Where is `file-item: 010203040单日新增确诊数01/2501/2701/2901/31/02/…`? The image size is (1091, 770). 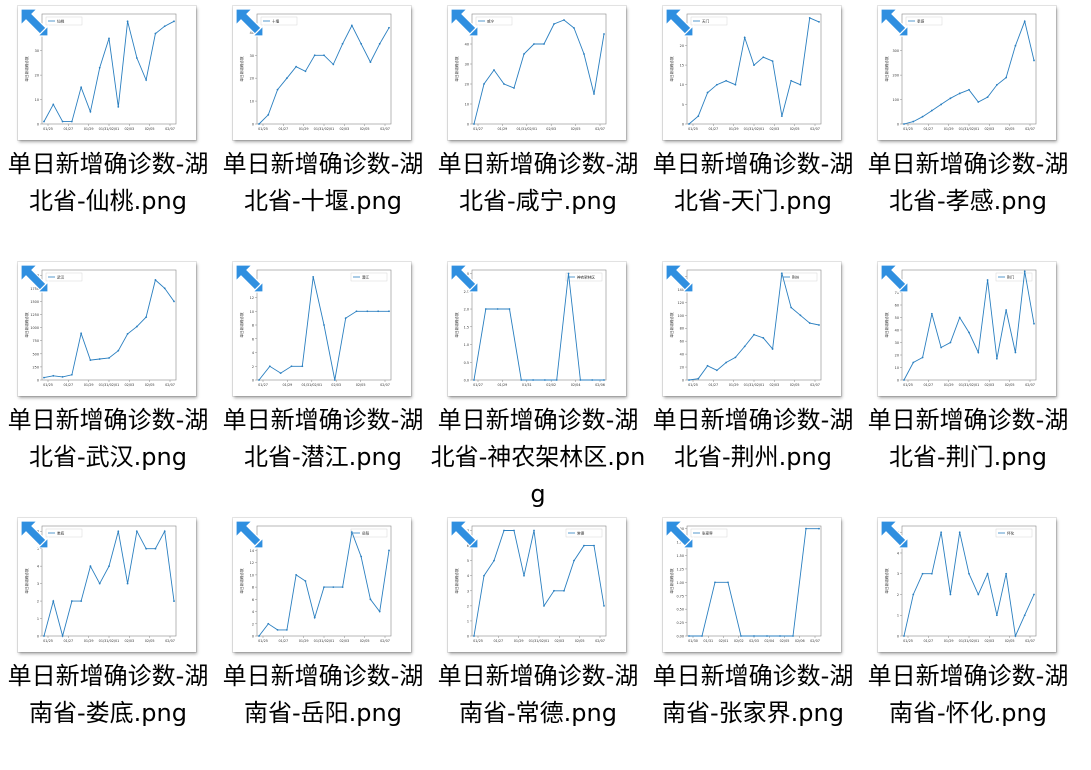 file-item: 010203040单日新增确诊数01/2501/2701/2901/31/02/… is located at coordinates (108, 128).